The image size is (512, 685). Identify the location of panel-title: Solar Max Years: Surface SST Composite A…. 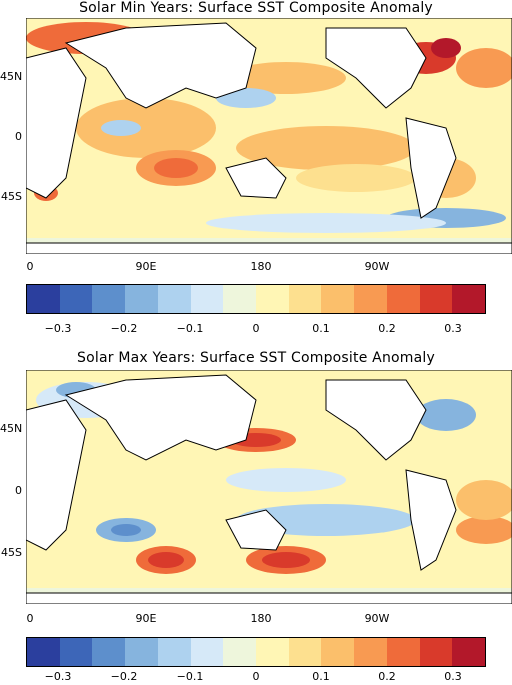
(256, 358).